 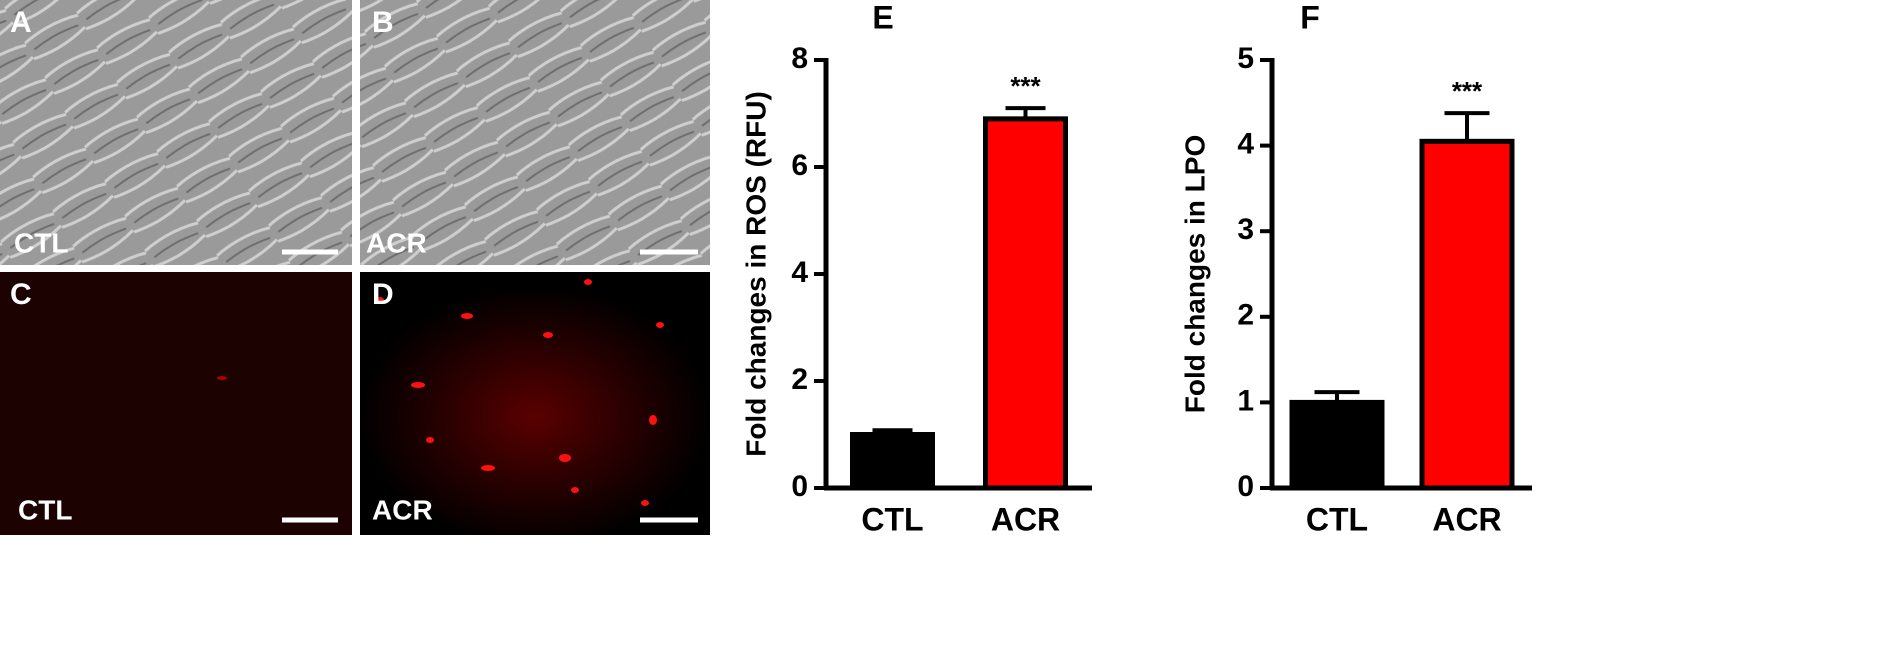 I want to click on image-panel: B ACR, so click(x=535, y=132).